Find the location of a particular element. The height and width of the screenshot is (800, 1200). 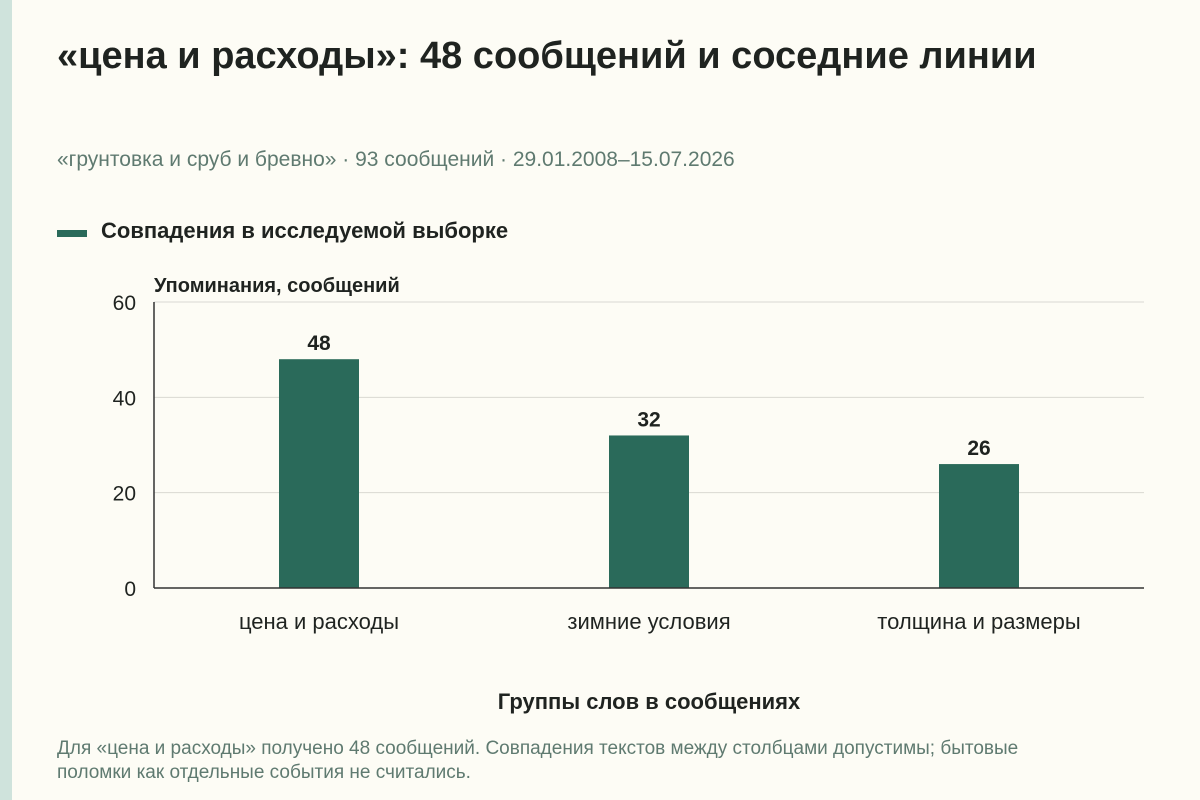

bar-value-label: 26 is located at coordinates (978, 448).